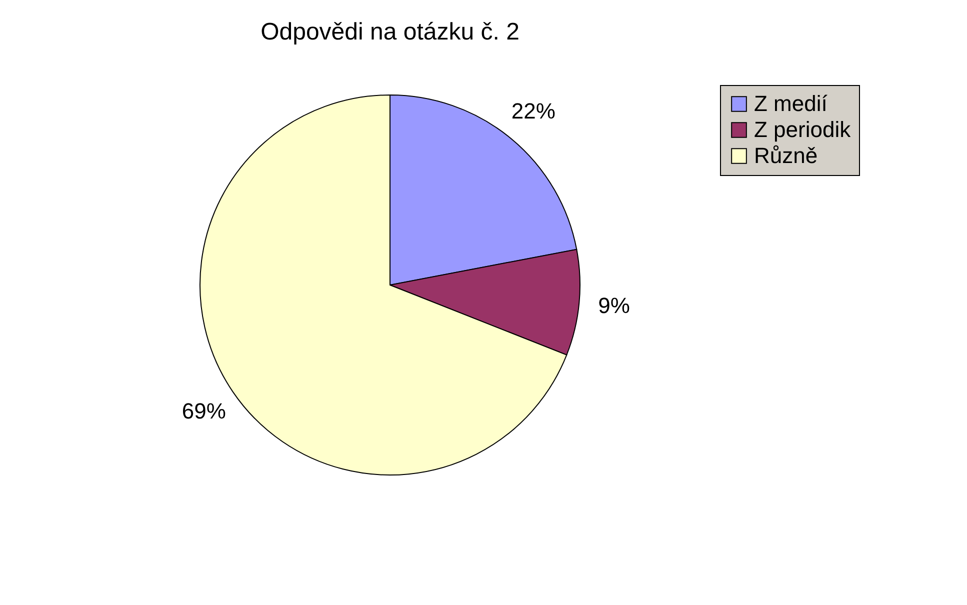 This screenshot has width=967, height=605. Describe the element at coordinates (204, 411) in the screenshot. I see `data-label: 69%` at that location.